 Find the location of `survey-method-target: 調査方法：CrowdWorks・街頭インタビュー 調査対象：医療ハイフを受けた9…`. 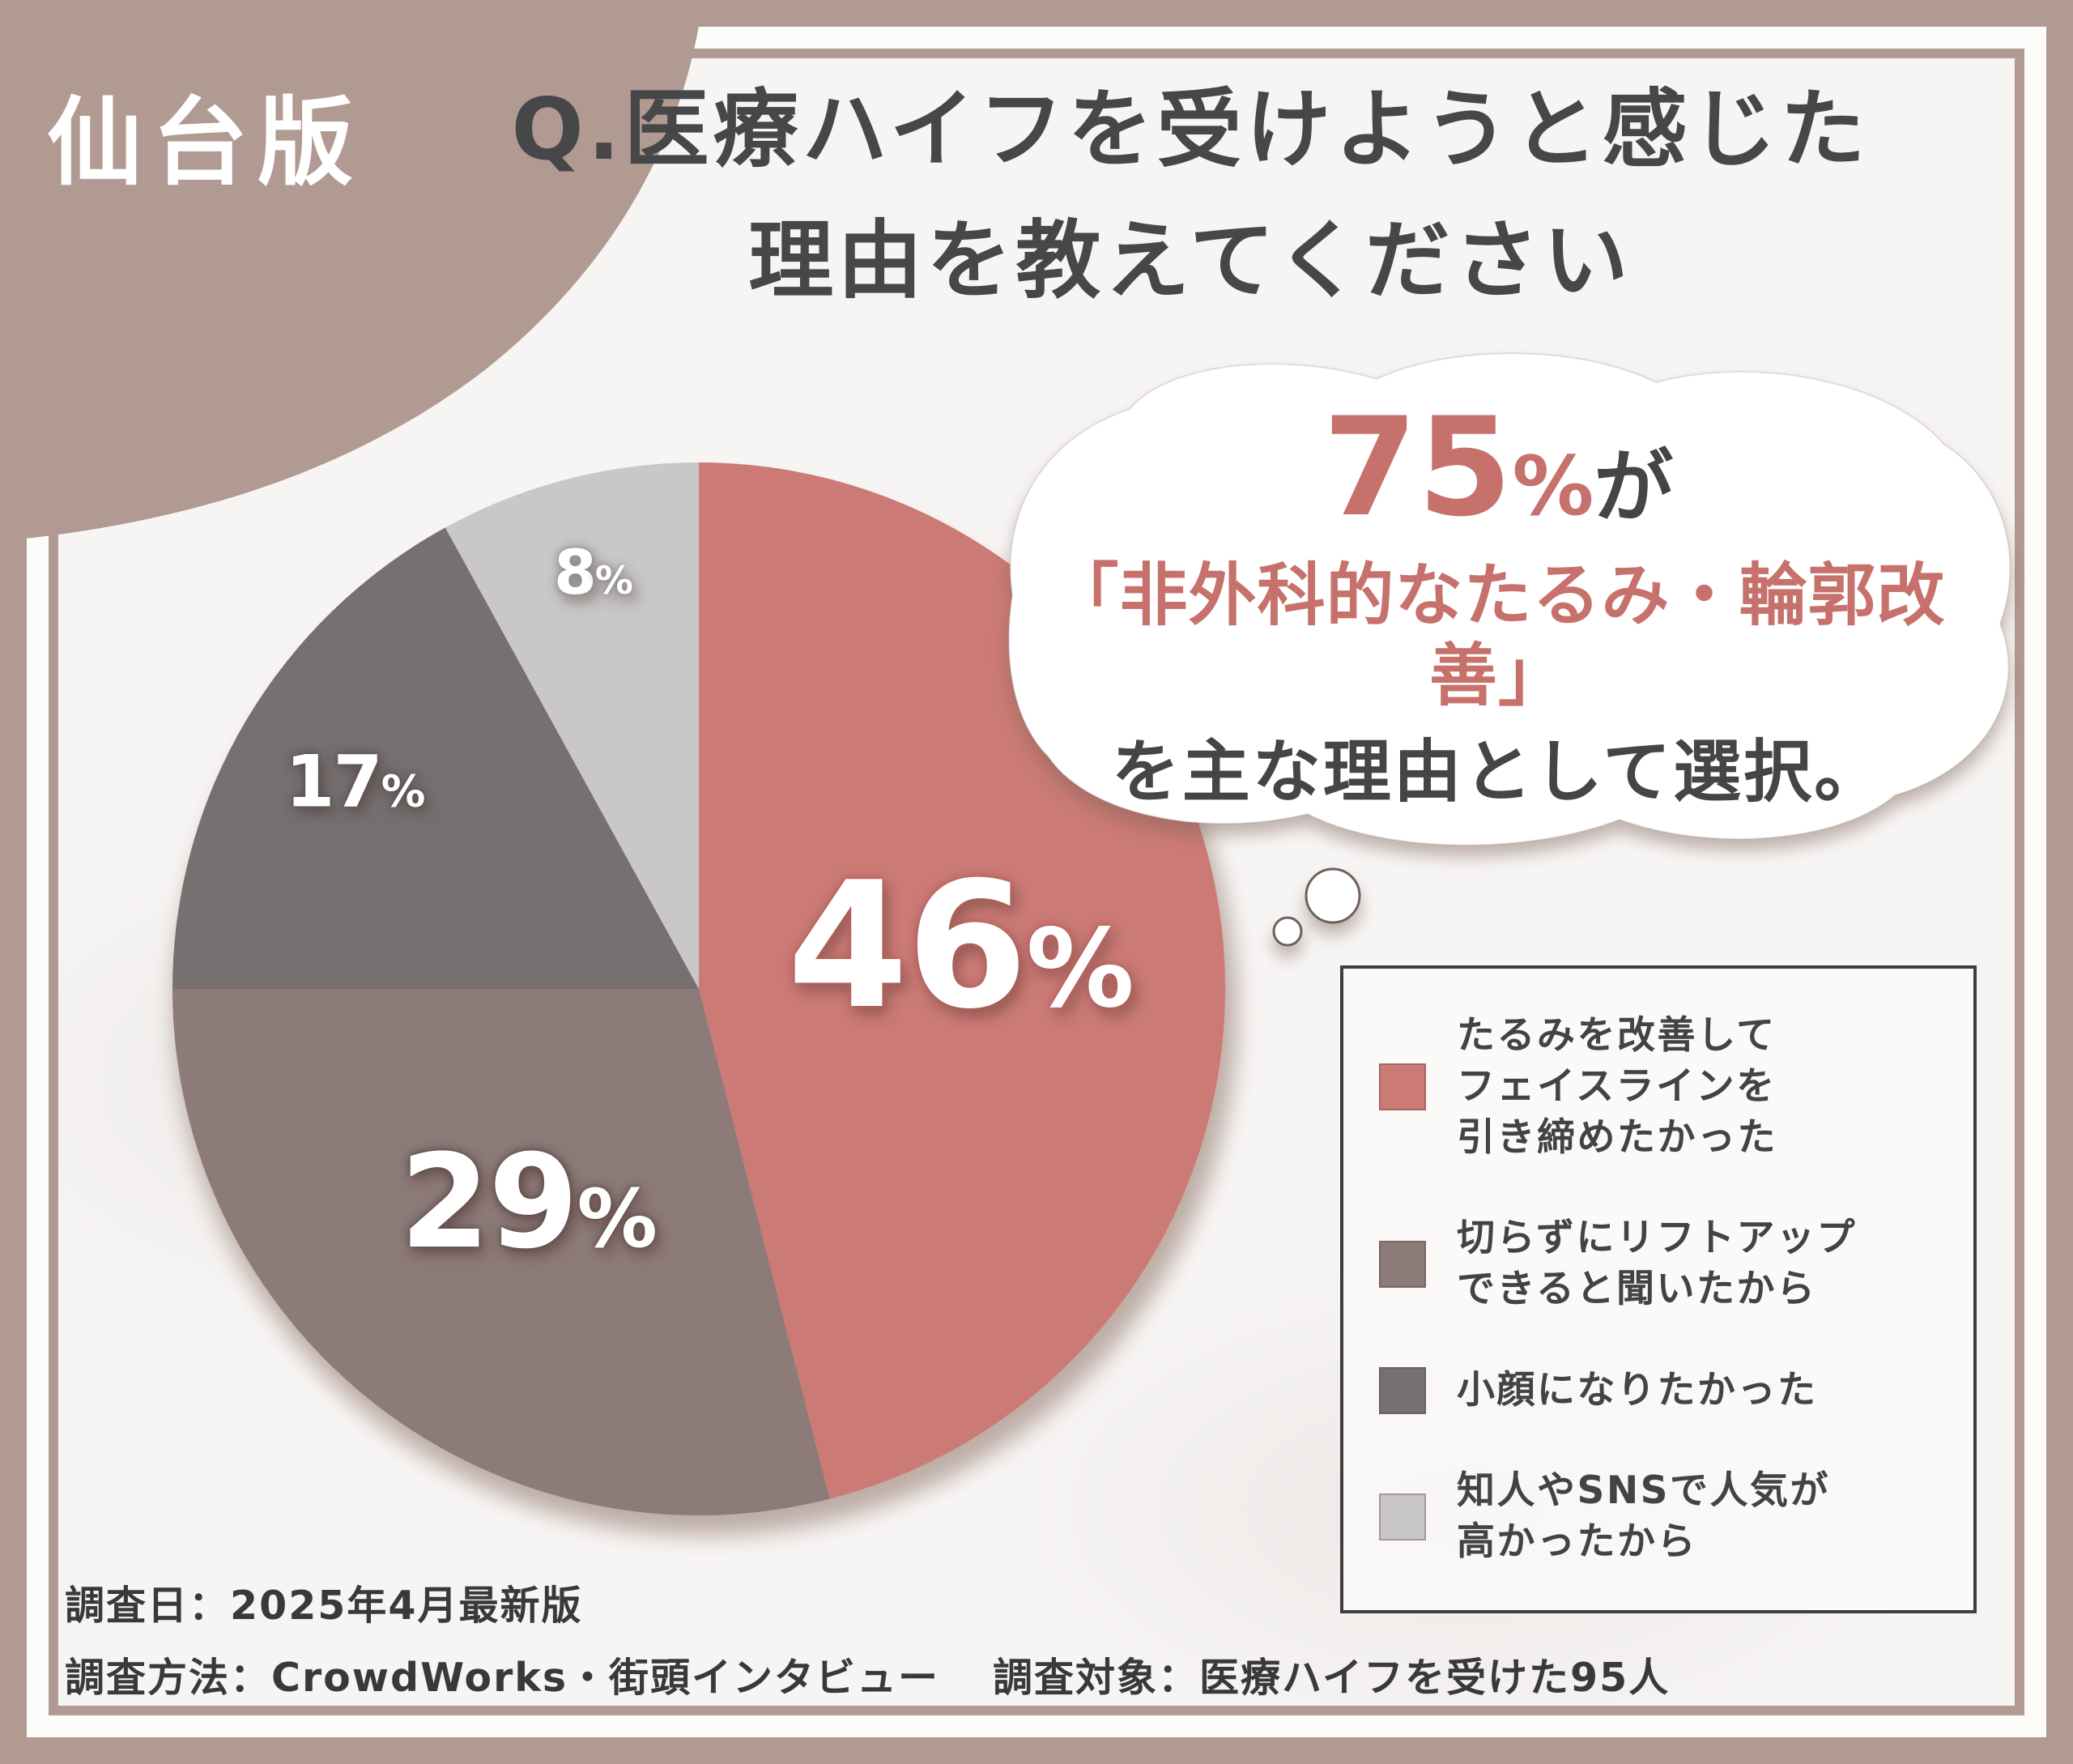

survey-method-target: 調査方法：CrowdWorks・街頭インタビュー 調査対象：医療ハイフを受けた9… is located at coordinates (868, 1674).